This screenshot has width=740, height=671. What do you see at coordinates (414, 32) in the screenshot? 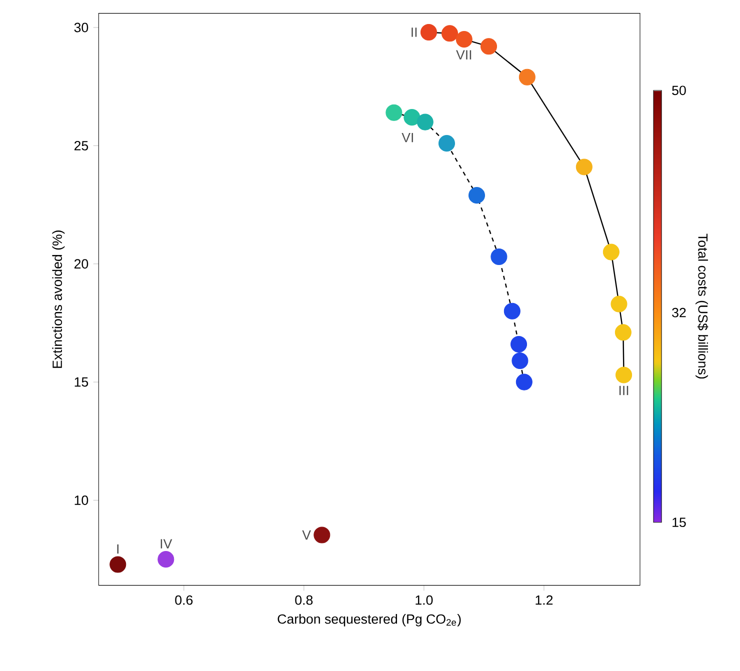
I see `annotation: II` at bounding box center [414, 32].